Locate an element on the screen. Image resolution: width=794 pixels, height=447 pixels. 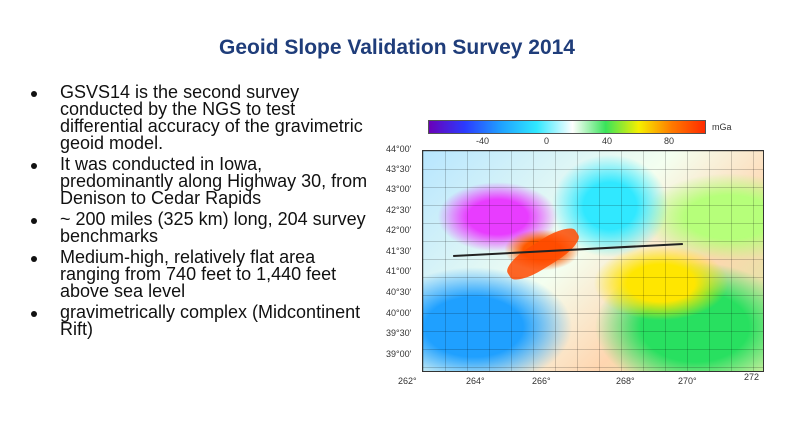
colorbar is located at coordinates (567, 127).